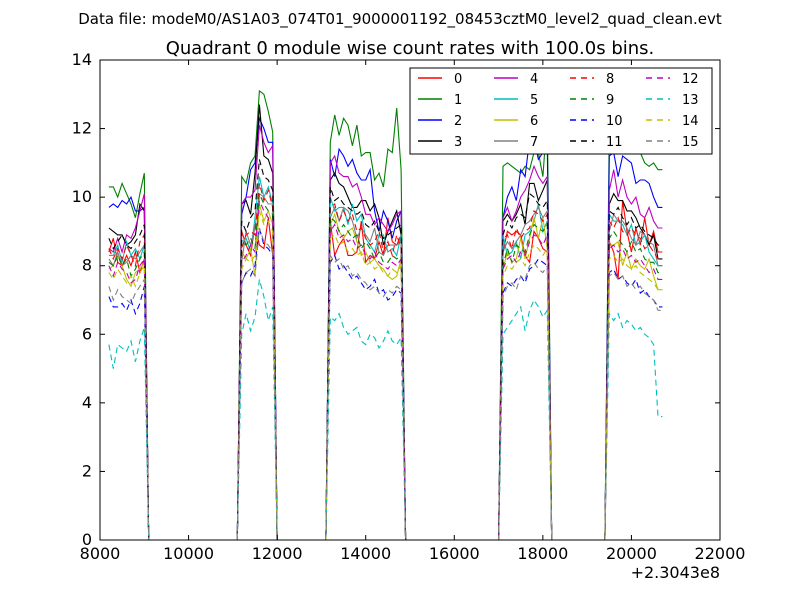 The height and width of the screenshot is (600, 800). Describe the element at coordinates (610, 79) in the screenshot. I see `legend-label-8: 8` at that location.